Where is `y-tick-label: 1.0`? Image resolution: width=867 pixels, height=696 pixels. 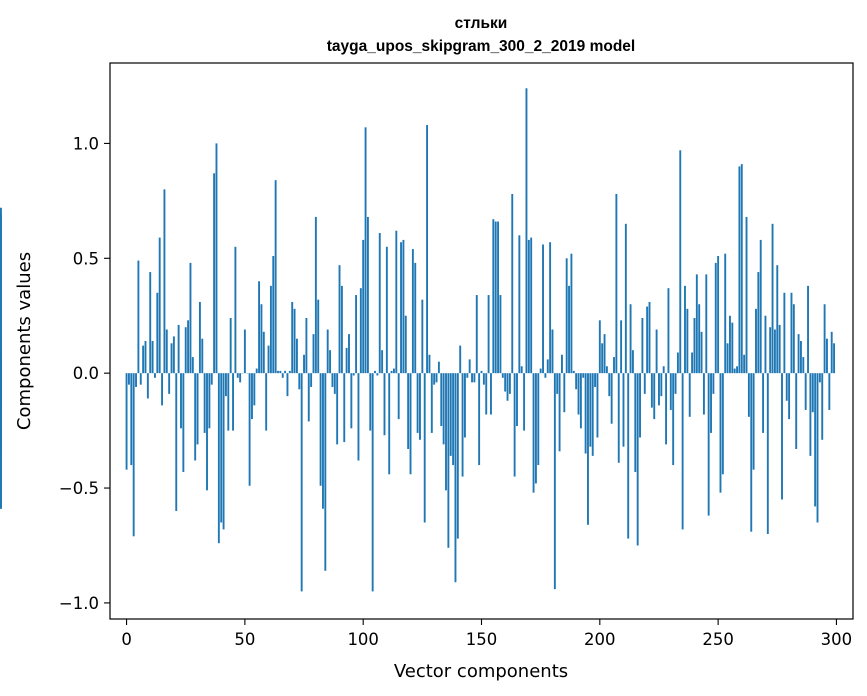
y-tick-label: 1.0 is located at coordinates (86, 143).